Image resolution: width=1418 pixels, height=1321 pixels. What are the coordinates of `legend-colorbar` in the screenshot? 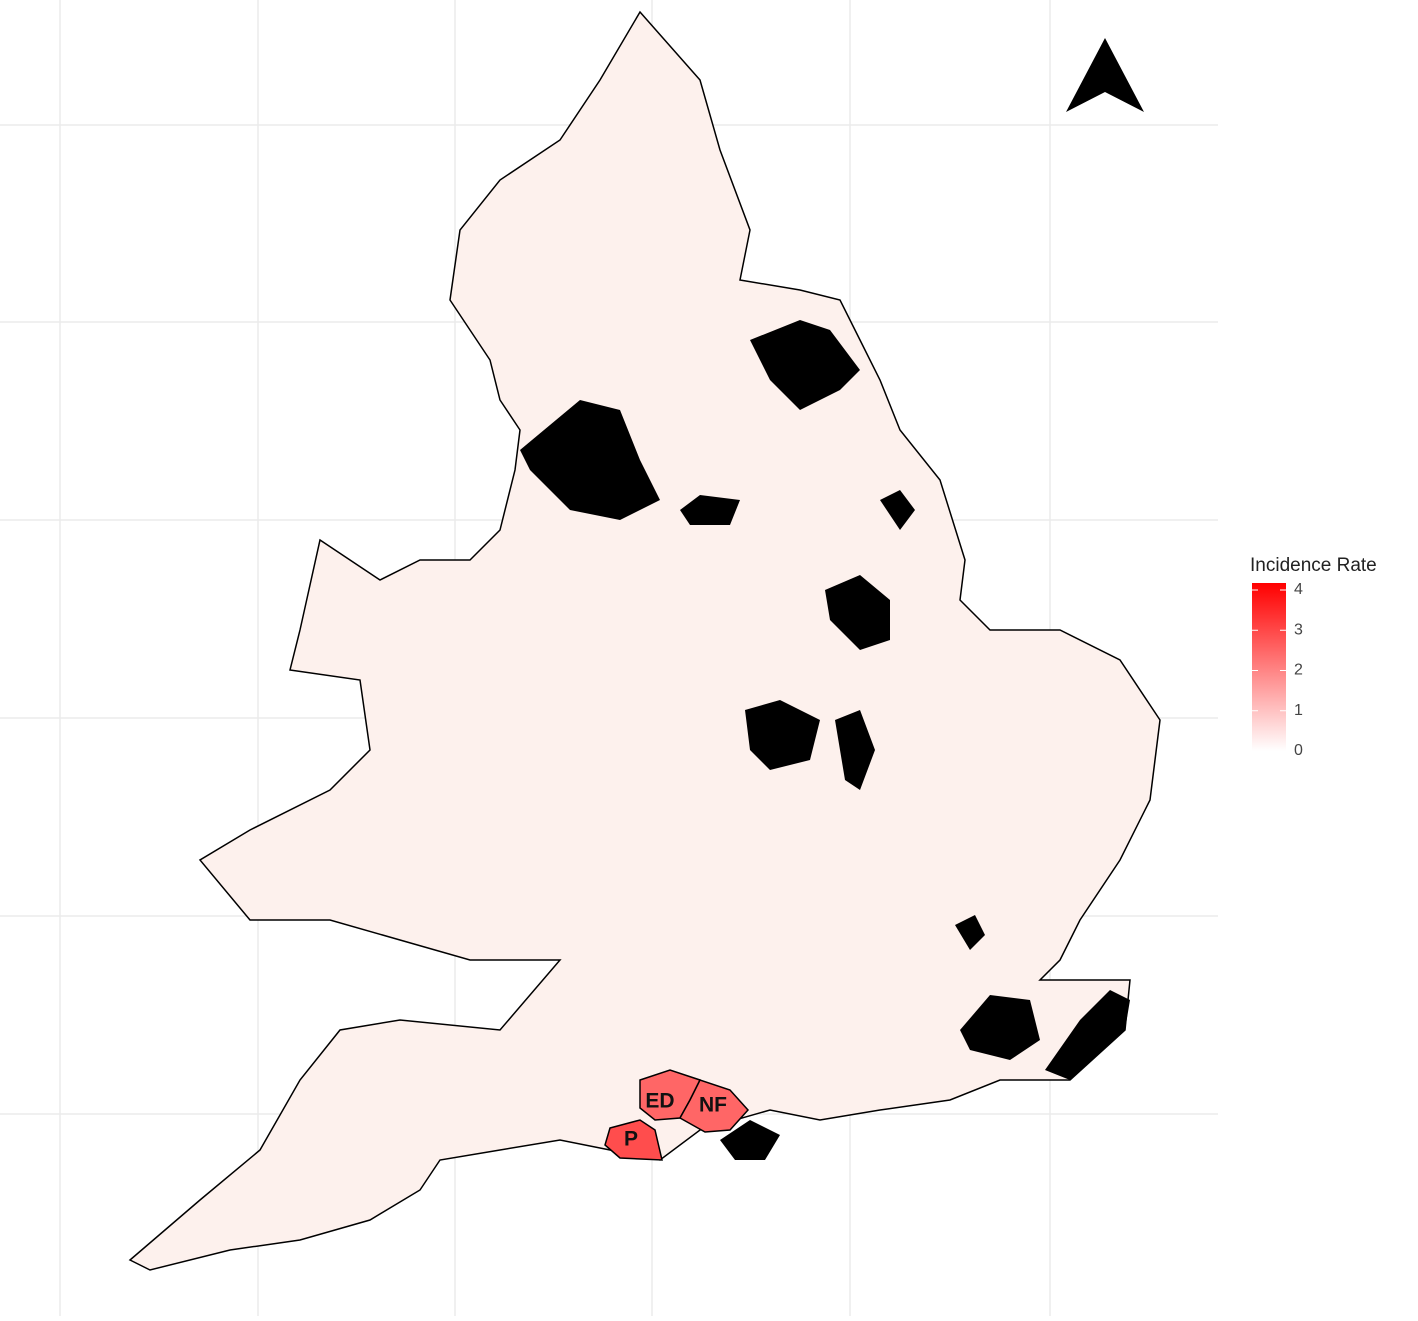 It's located at (1269, 667).